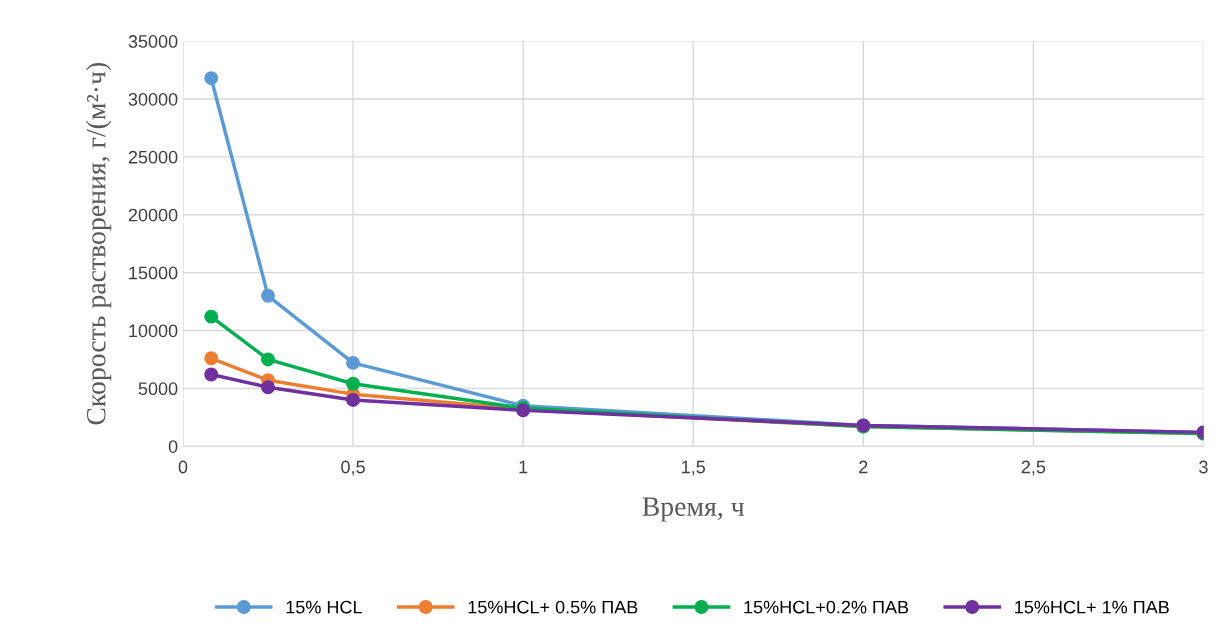 The width and height of the screenshot is (1228, 643). What do you see at coordinates (153, 215) in the screenshot?
I see `y-tick-label: 20000` at bounding box center [153, 215].